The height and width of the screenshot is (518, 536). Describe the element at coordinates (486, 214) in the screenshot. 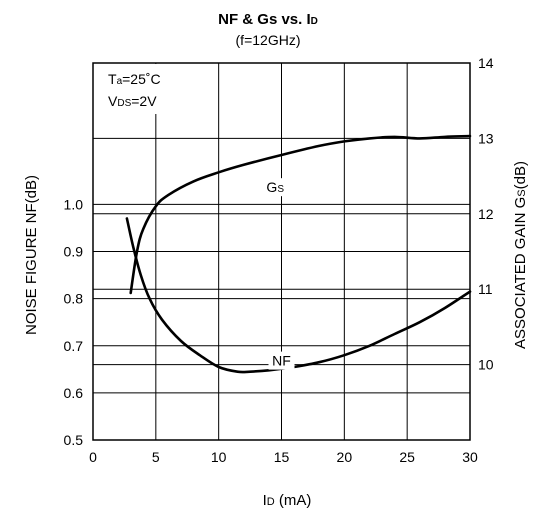

I see `y-right-tick-label: 12` at that location.